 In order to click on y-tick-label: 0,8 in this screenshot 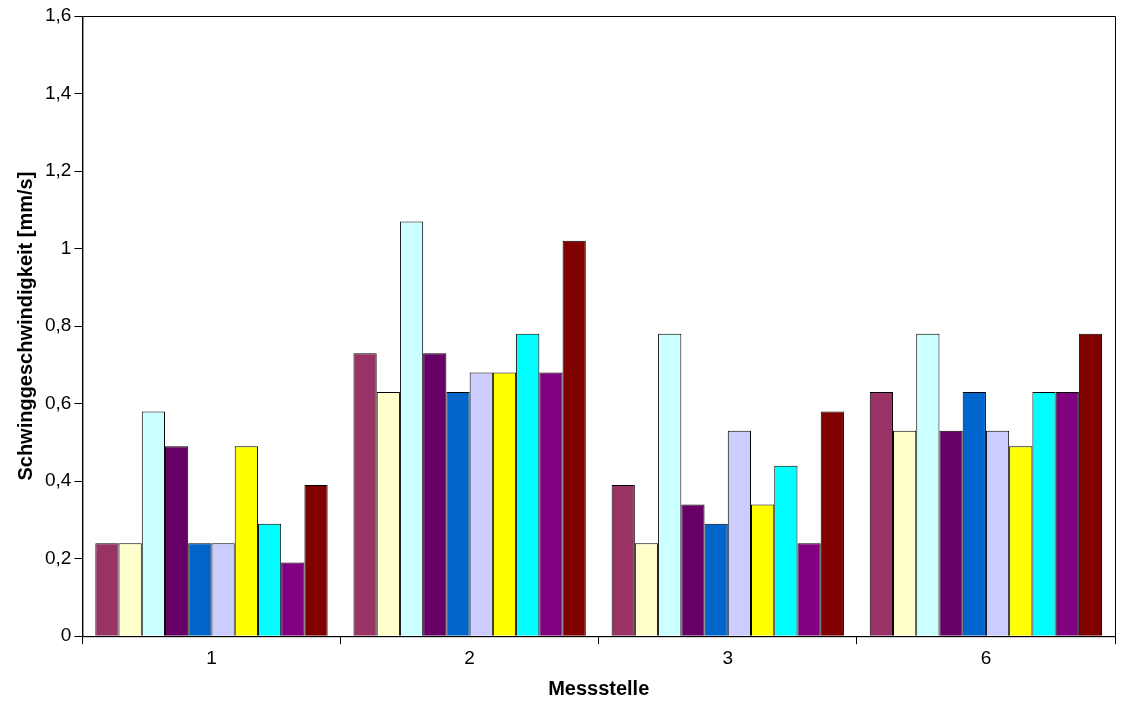, I will do `click(58, 325)`.